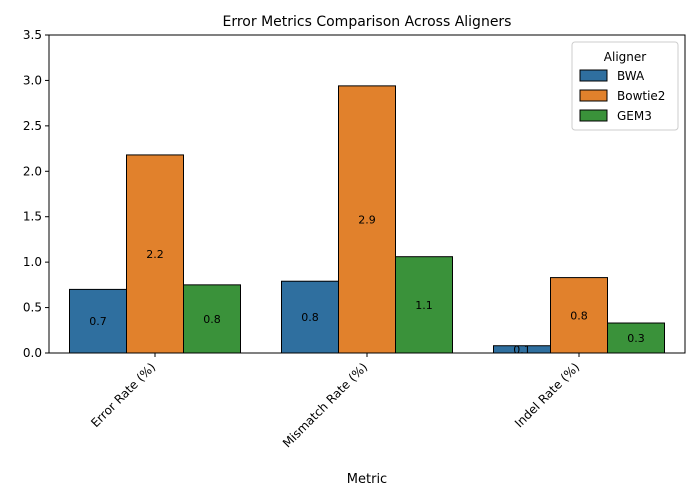 This screenshot has height=504, width=700. I want to click on y-tick-label: 2.0, so click(32, 171).